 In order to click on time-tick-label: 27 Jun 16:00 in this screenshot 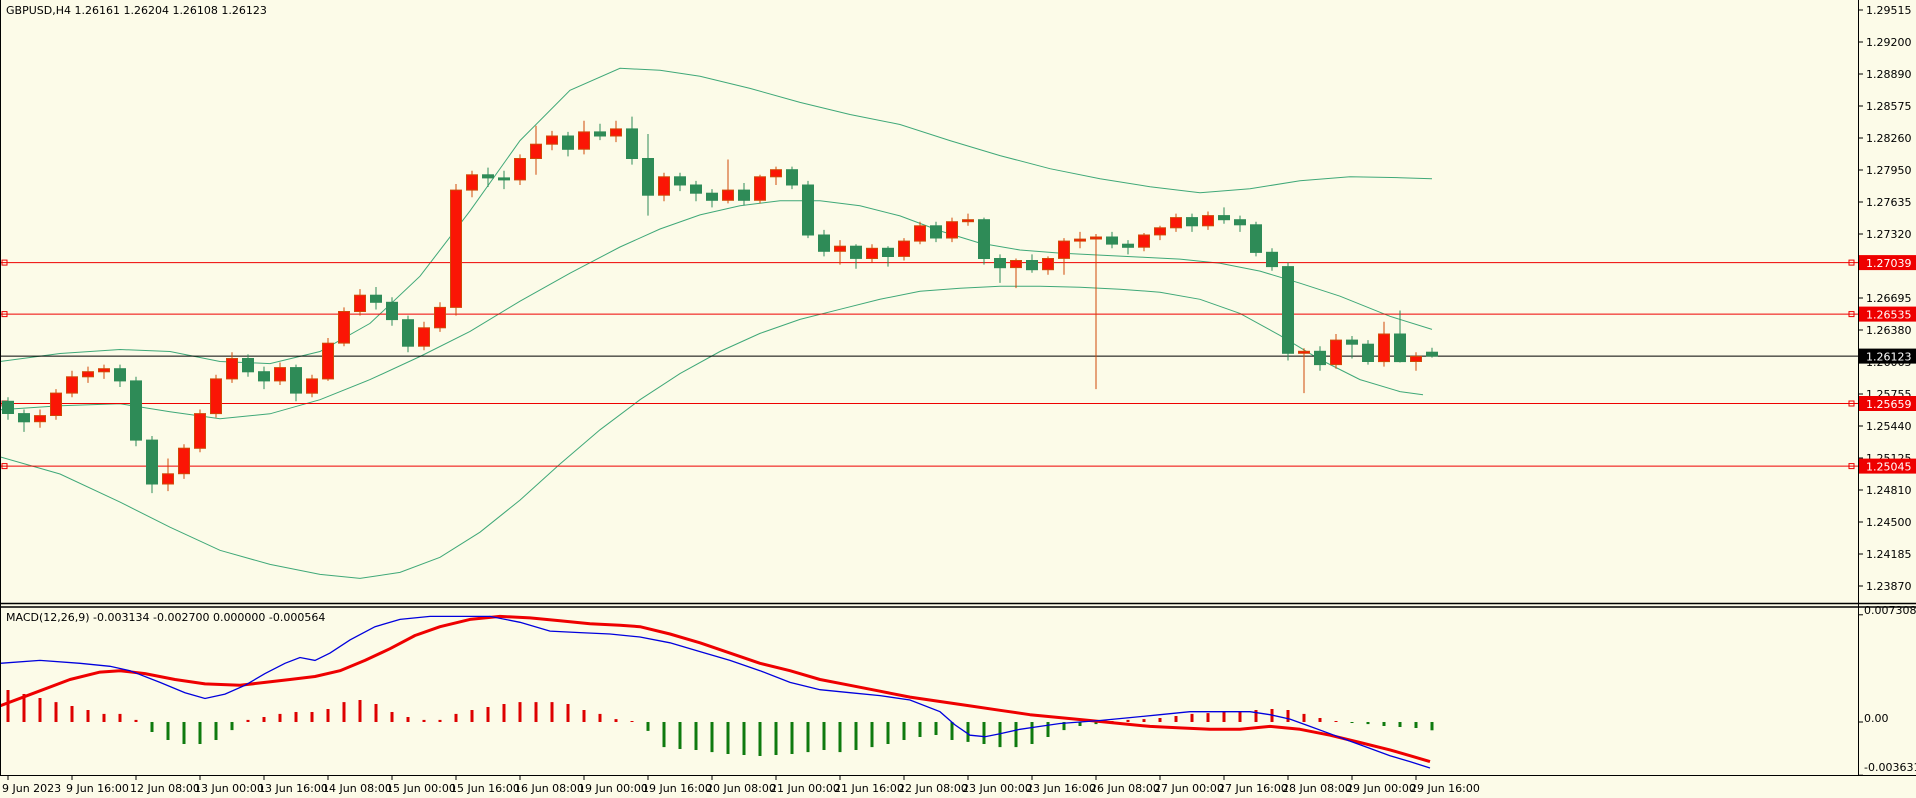, I will do `click(1253, 788)`.